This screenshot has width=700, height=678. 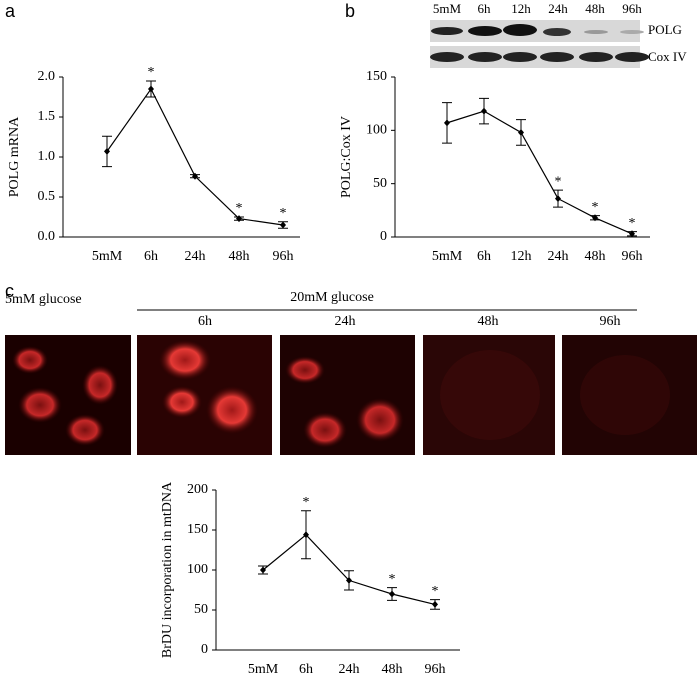 I want to click on y-tick-label: 0.5, so click(x=47, y=196).